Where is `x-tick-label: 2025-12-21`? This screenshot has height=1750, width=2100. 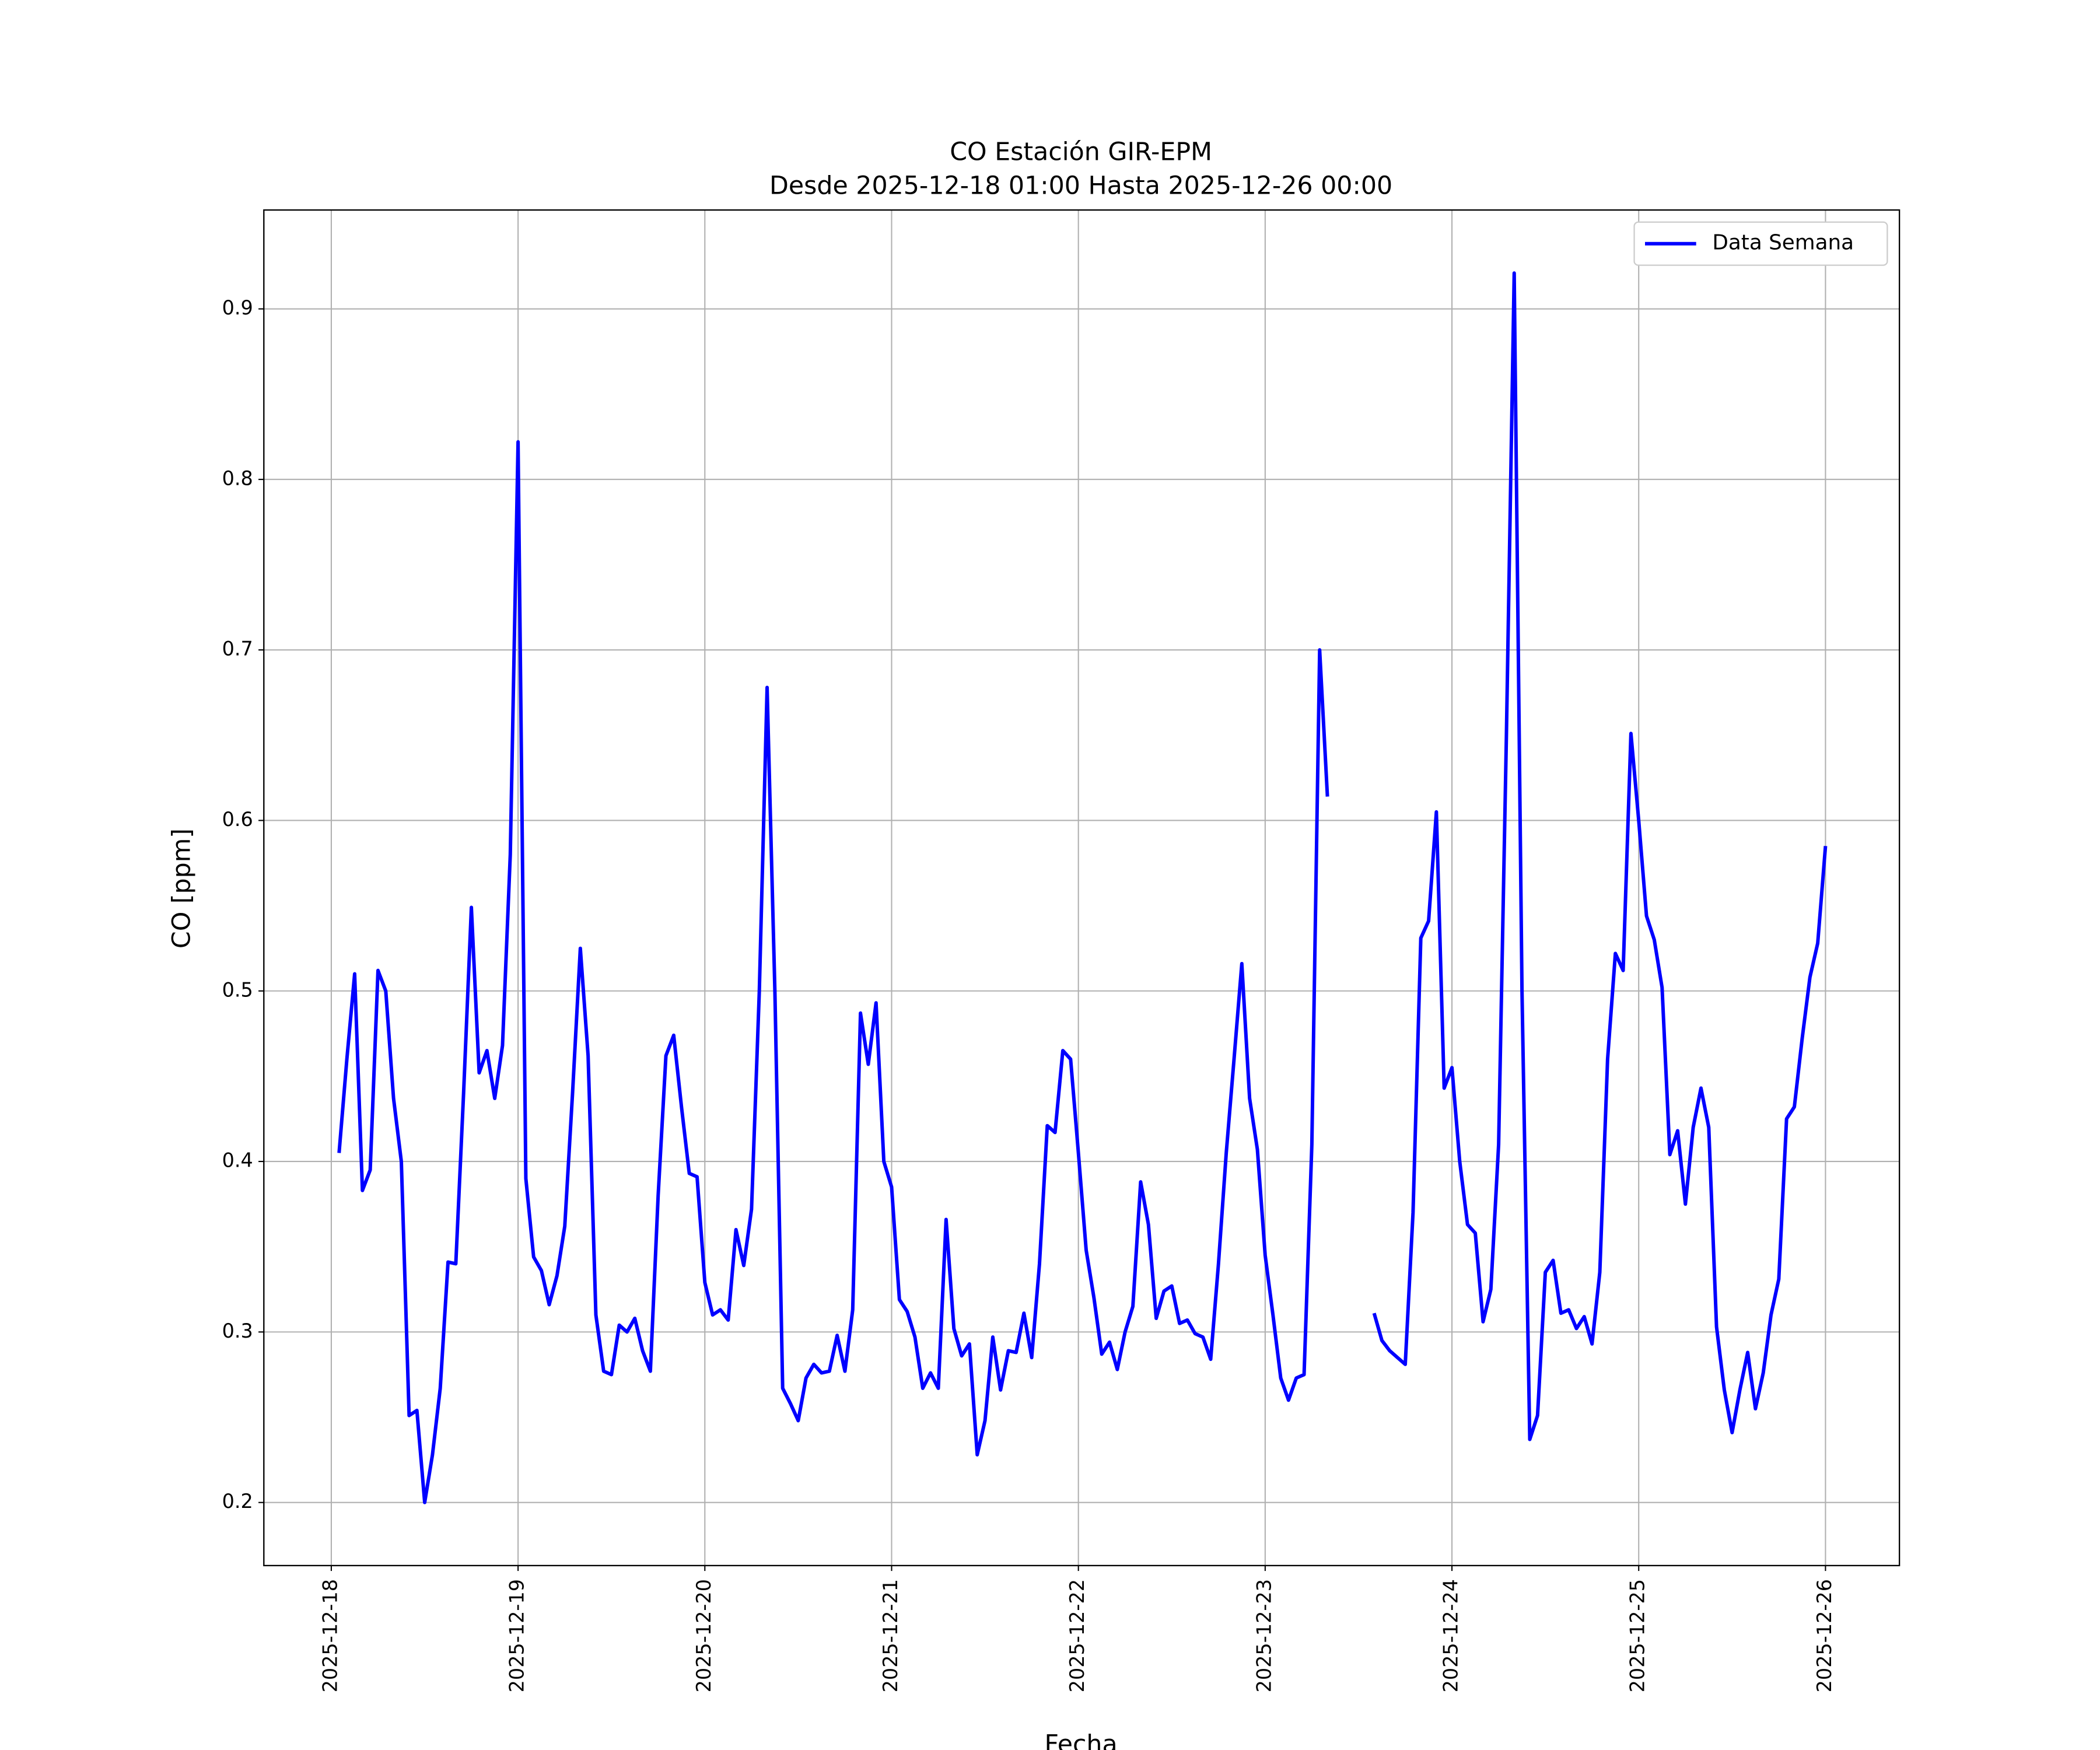 x-tick-label: 2025-12-21 is located at coordinates (890, 1636).